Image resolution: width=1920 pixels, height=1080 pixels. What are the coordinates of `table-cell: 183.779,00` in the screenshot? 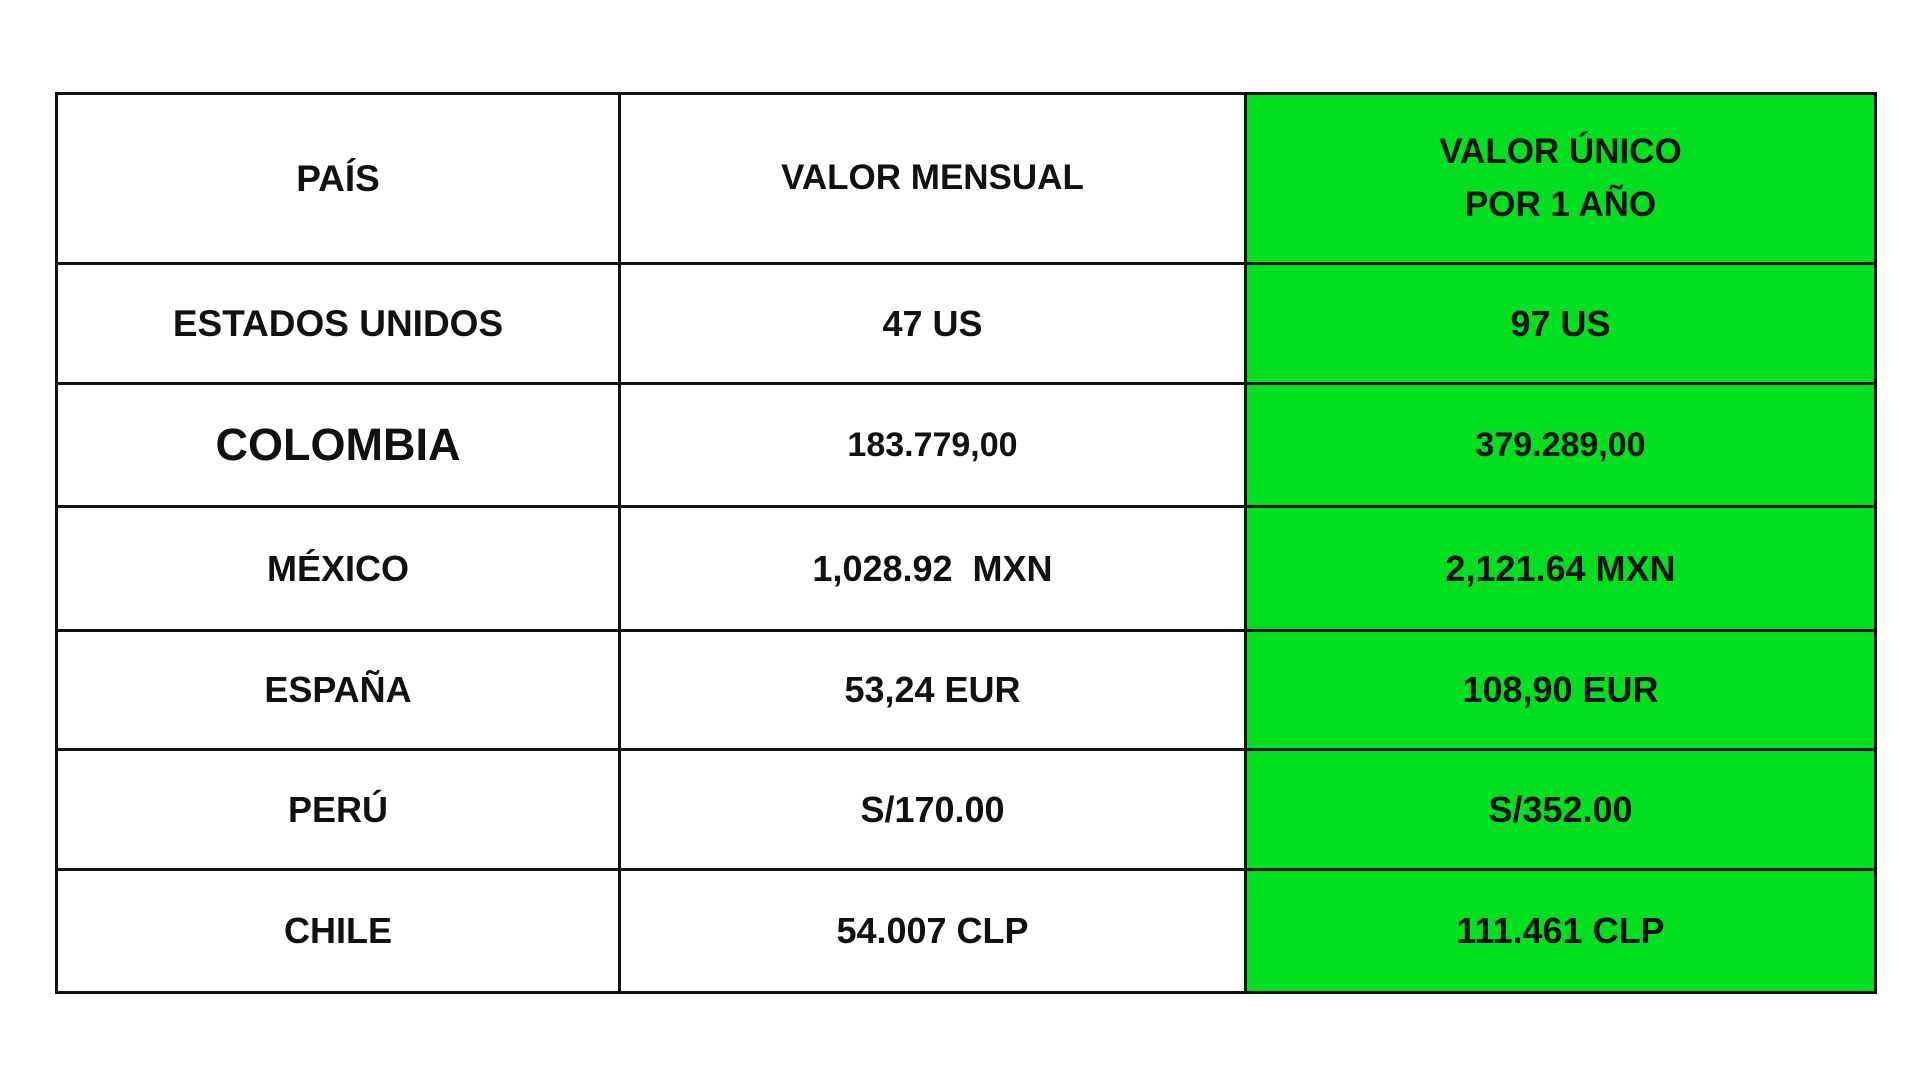 It's located at (932, 445).